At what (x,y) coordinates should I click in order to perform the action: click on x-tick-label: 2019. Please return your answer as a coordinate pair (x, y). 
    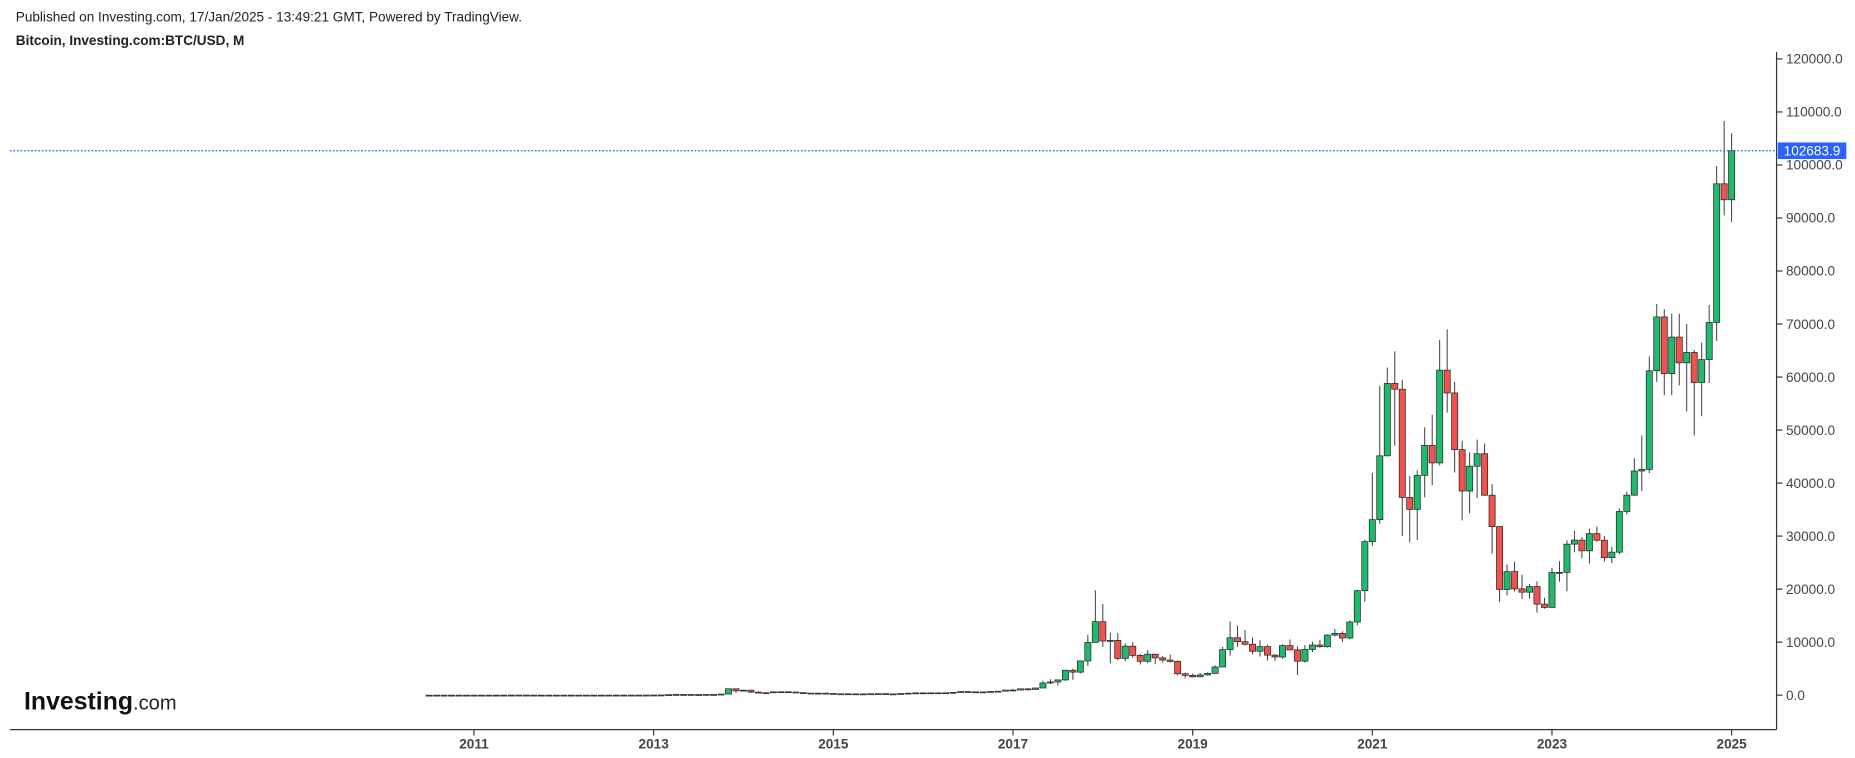
    Looking at the image, I should click on (1193, 744).